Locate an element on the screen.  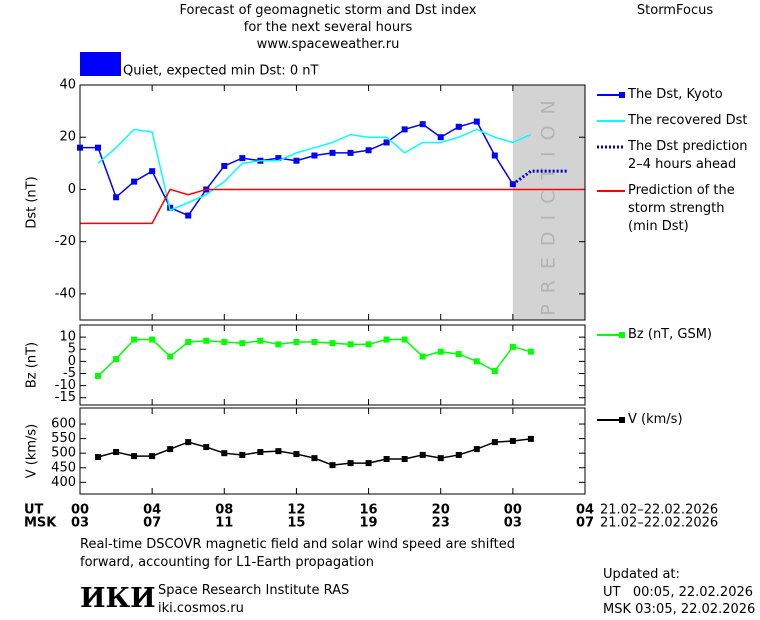
institute: Space Research Institute RAS is located at coordinates (254, 590).